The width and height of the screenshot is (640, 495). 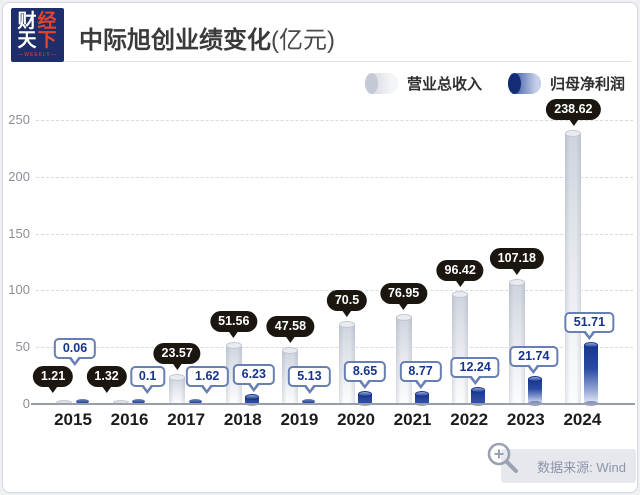 What do you see at coordinates (516, 262) in the screenshot?
I see `revenue-value-bubble: 107.18` at bounding box center [516, 262].